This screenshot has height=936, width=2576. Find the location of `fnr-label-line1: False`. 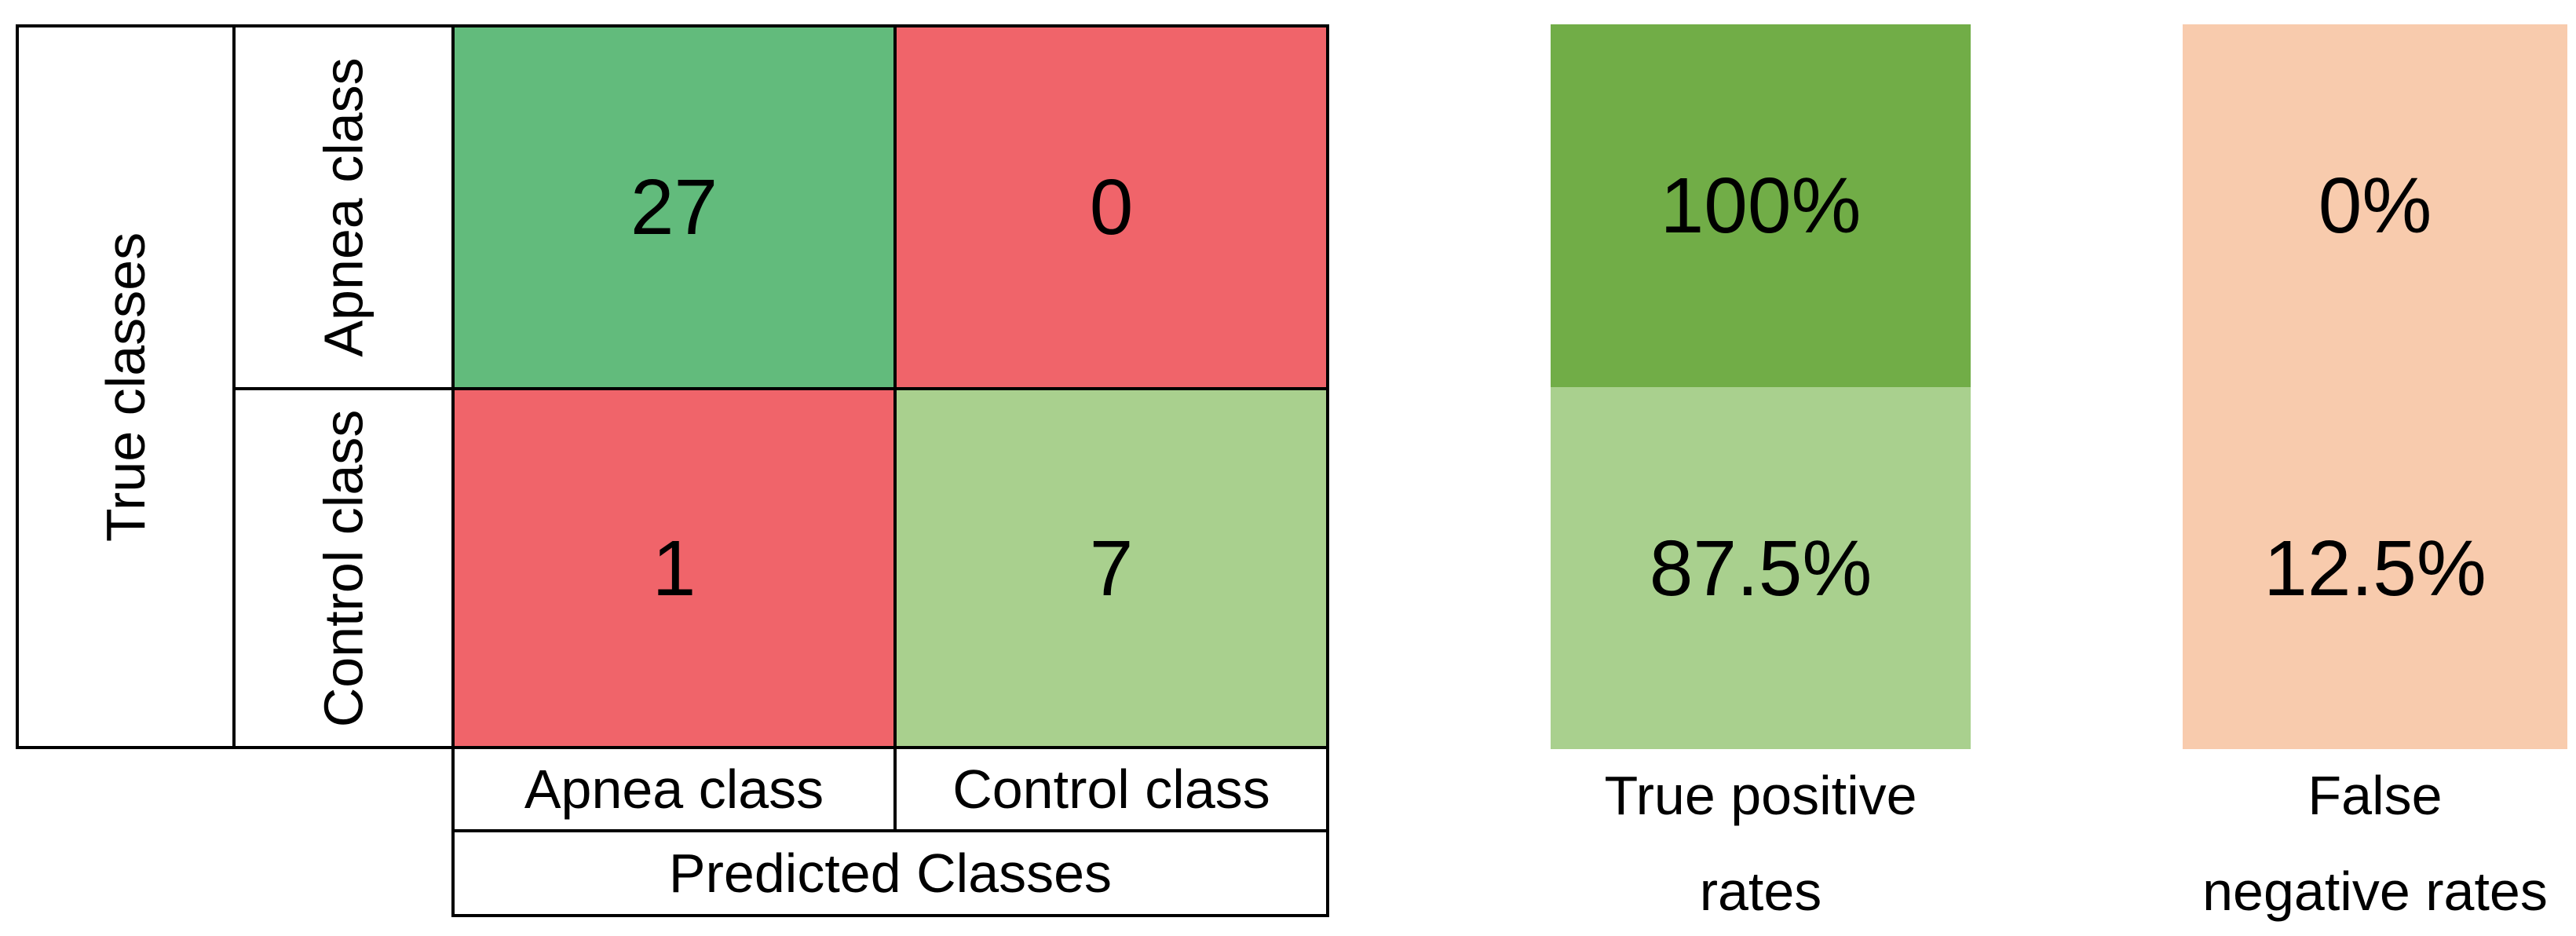

fnr-label-line1: False is located at coordinates (2375, 795).